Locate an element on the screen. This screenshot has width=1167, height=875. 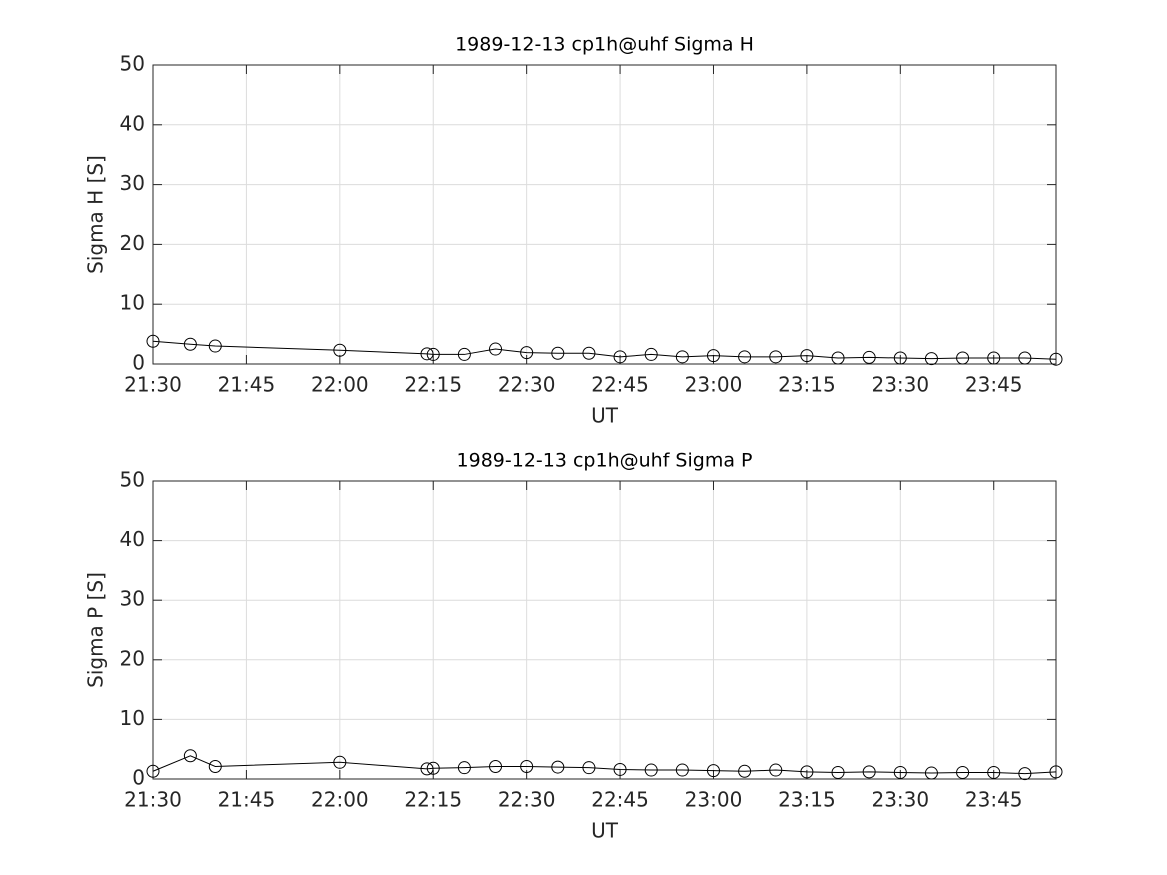
chart-title: 1989-12-13 cp1h@uhf Sigma H is located at coordinates (604, 45).